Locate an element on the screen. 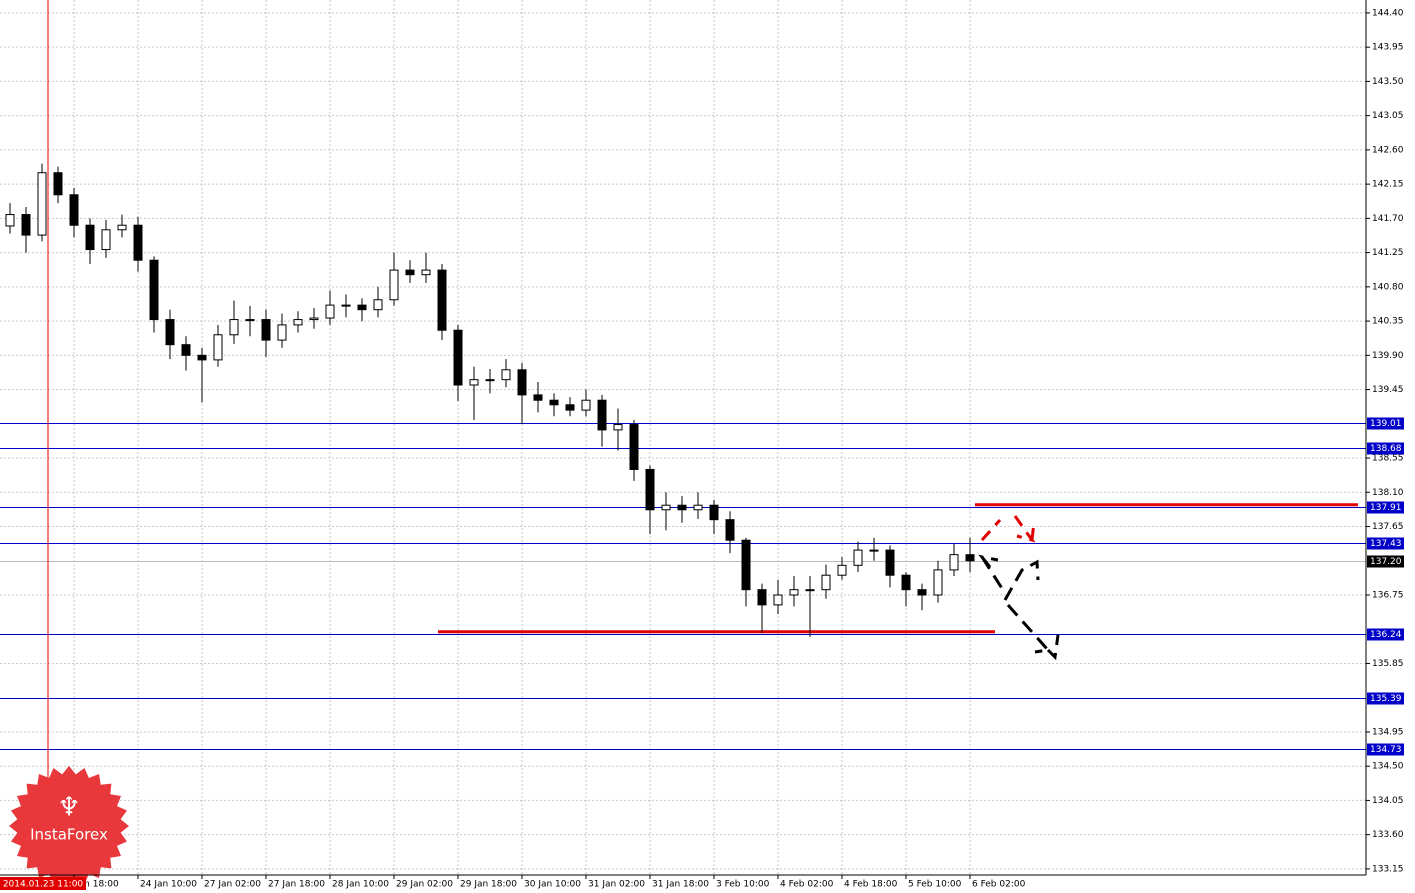  level-label: 138.68 is located at coordinates (1386, 449).